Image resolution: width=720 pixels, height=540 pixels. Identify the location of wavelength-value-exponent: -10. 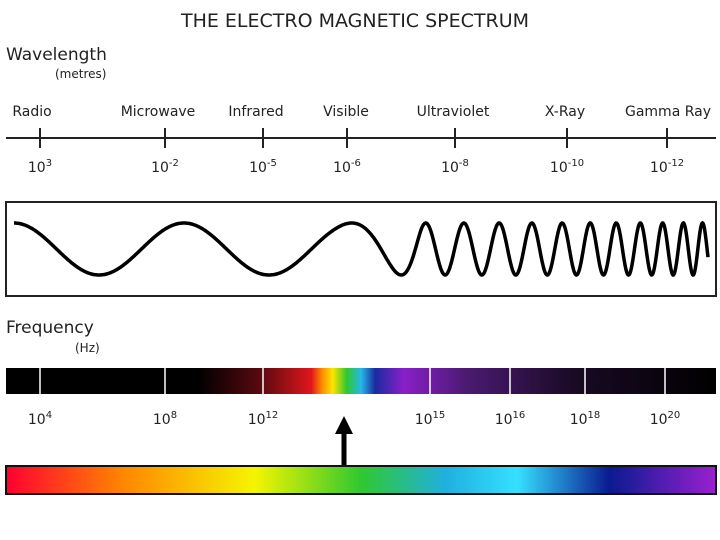
(576, 163).